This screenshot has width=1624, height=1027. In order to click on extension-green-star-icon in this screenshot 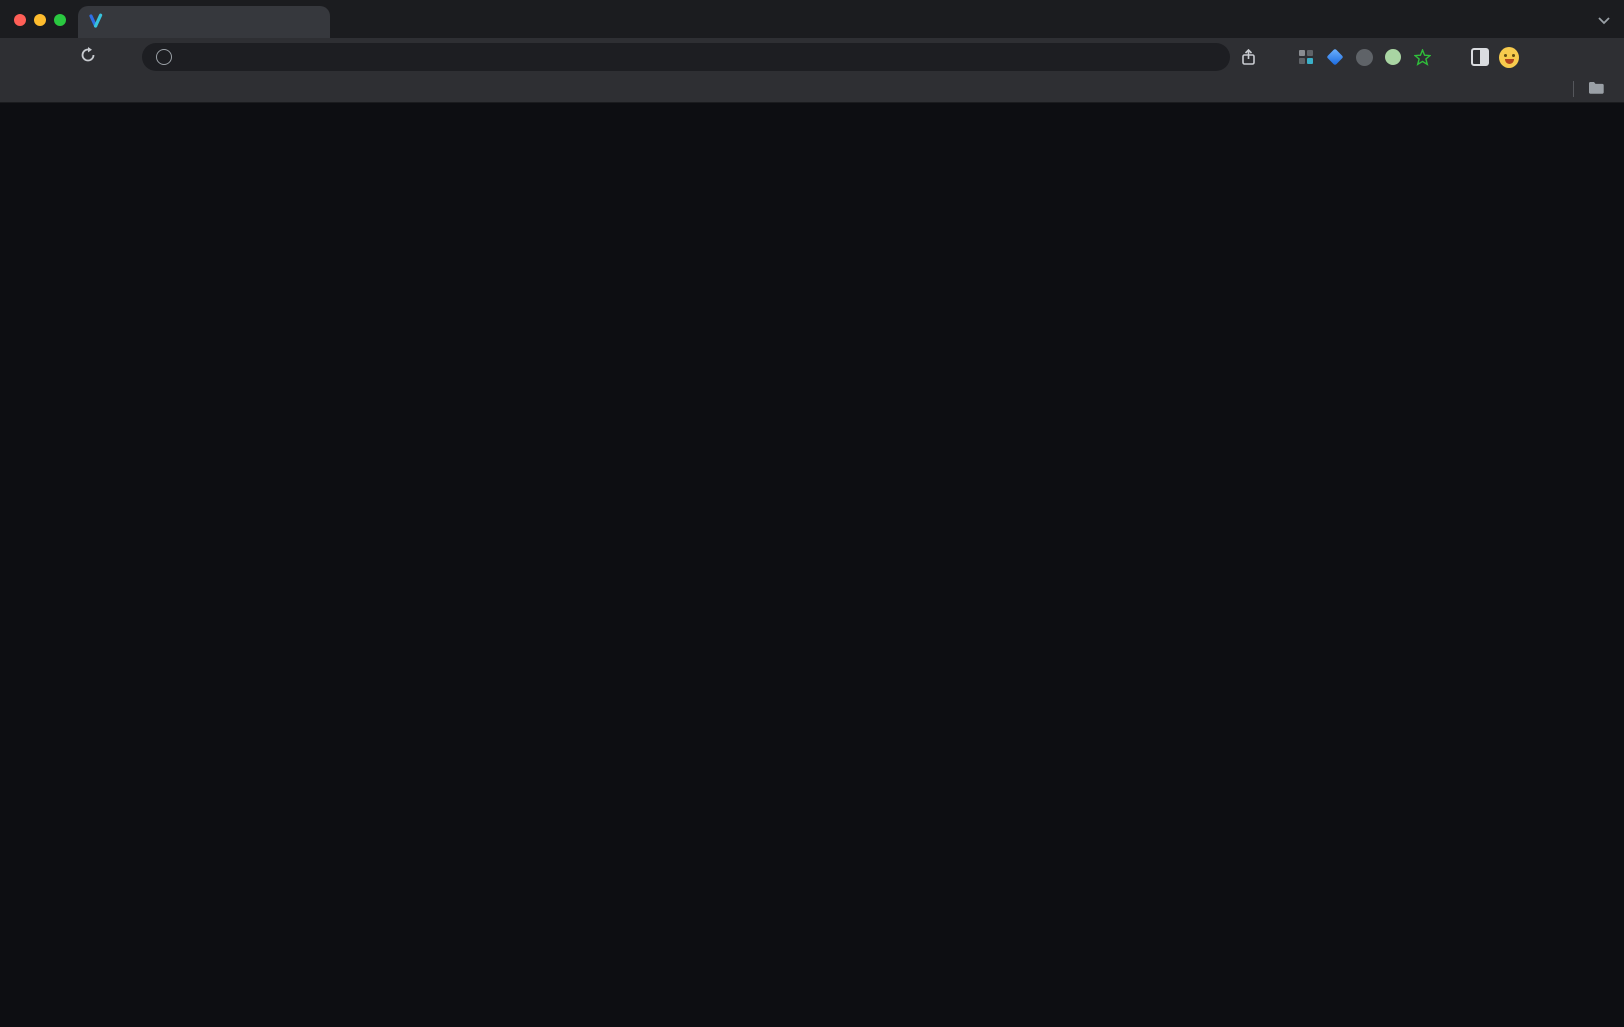, I will do `click(1422, 57)`.